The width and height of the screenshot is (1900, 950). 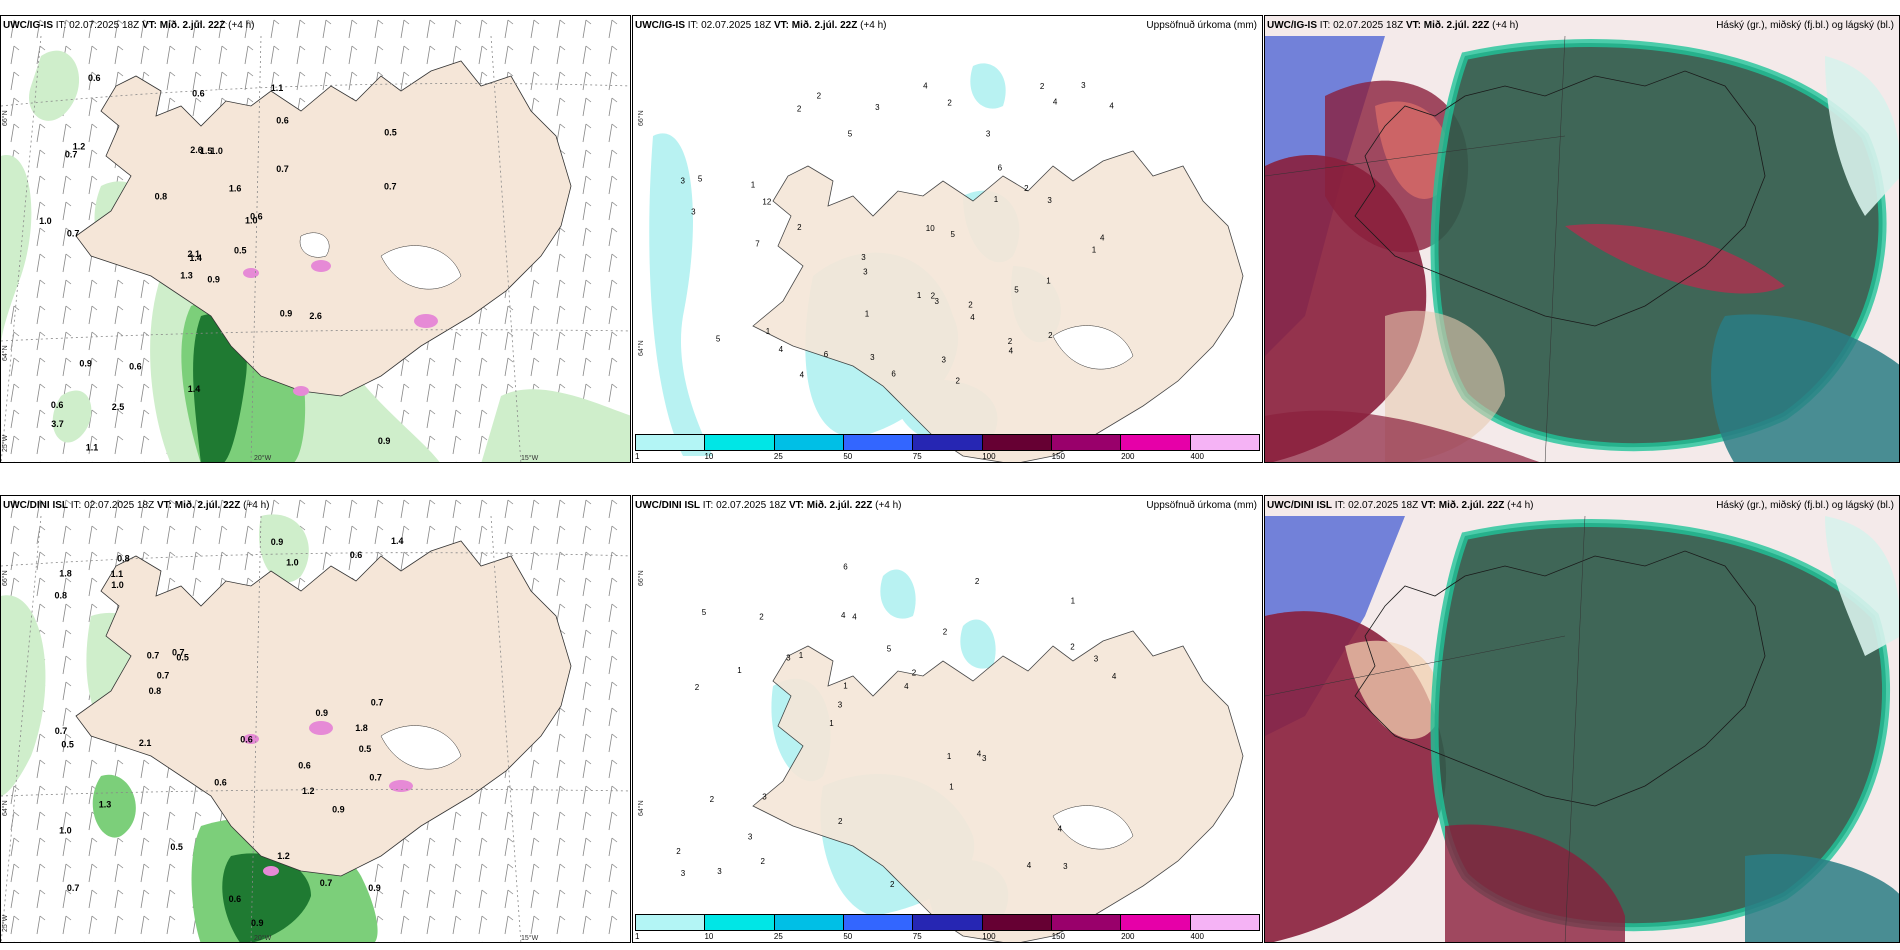 What do you see at coordinates (667, 505) in the screenshot?
I see `model-name: UWC/DINI ISL` at bounding box center [667, 505].